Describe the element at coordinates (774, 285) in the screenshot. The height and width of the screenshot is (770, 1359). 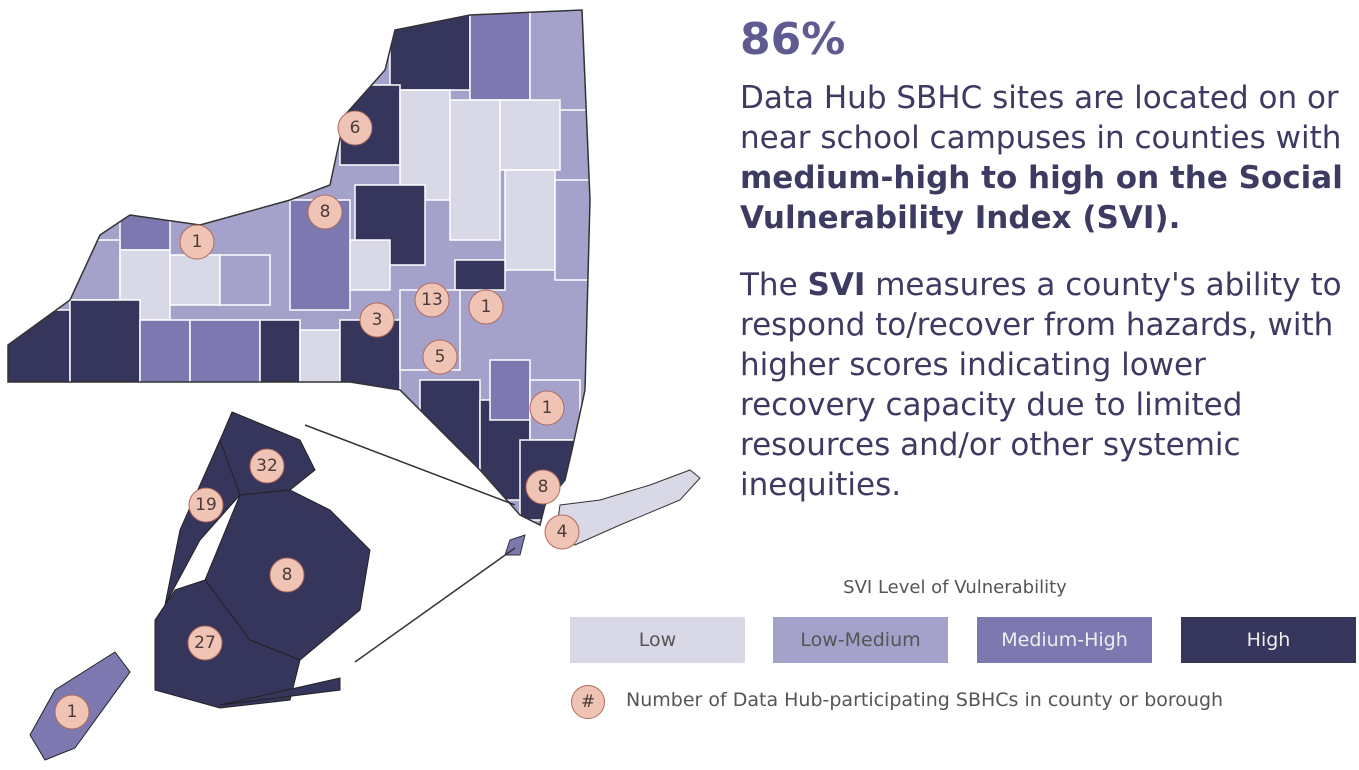
I see `text: The` at that location.